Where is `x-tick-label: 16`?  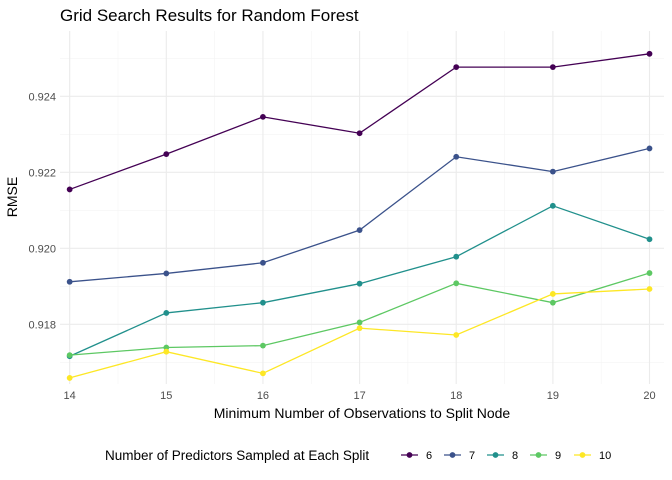
x-tick-label: 16 is located at coordinates (263, 396).